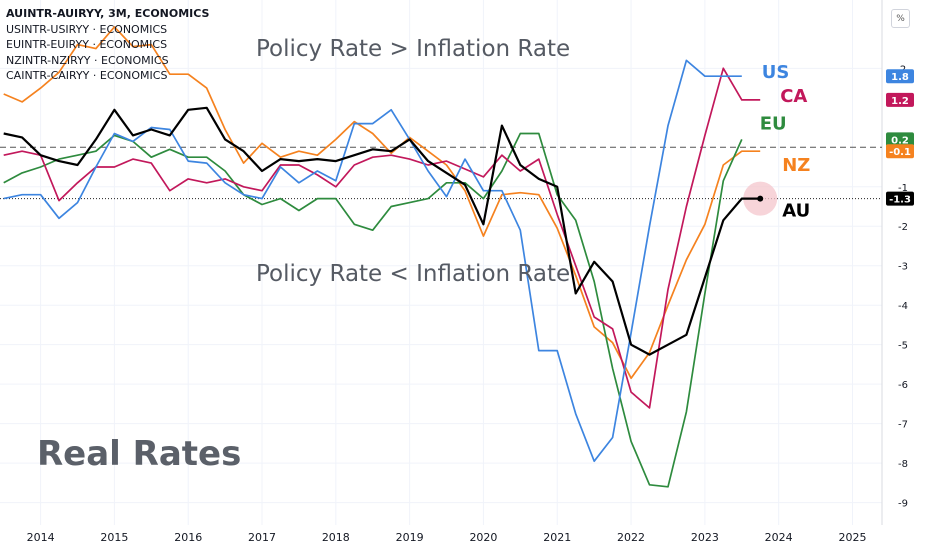  I want to click on series-end-label-us: US, so click(776, 72).